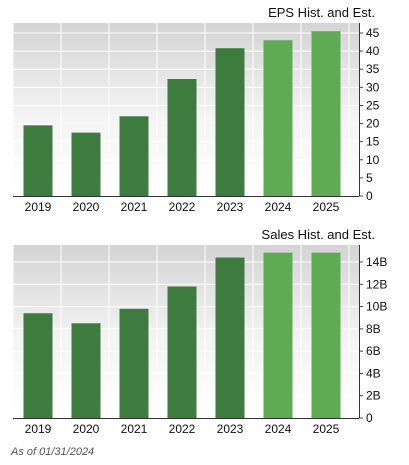  What do you see at coordinates (182, 207) in the screenshot?
I see `eps-x-tick-label: 2022` at bounding box center [182, 207].